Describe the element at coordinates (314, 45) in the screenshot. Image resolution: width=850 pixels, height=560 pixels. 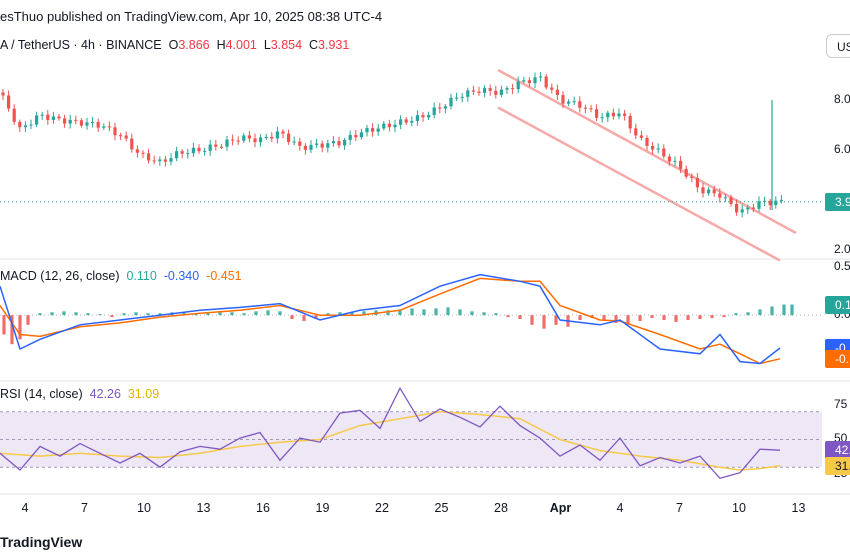
I see `close-label: C` at that location.